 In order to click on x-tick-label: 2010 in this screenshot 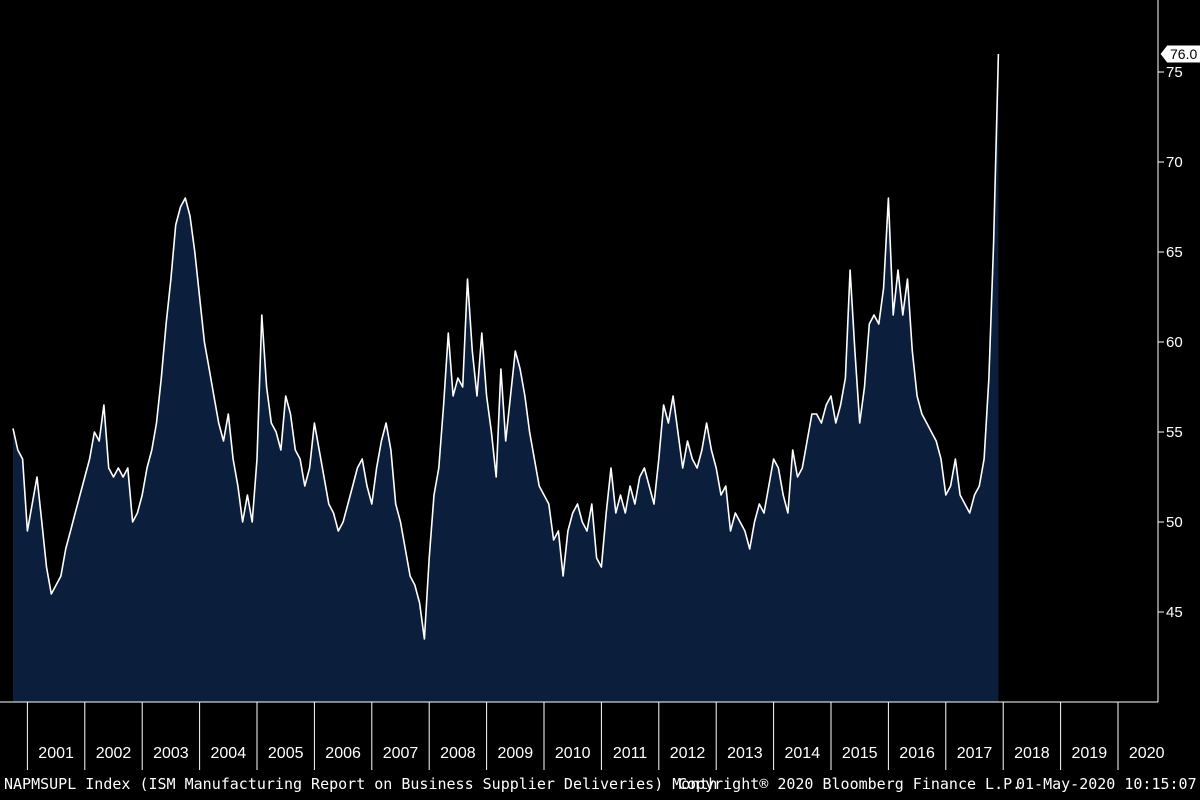, I will do `click(573, 753)`.